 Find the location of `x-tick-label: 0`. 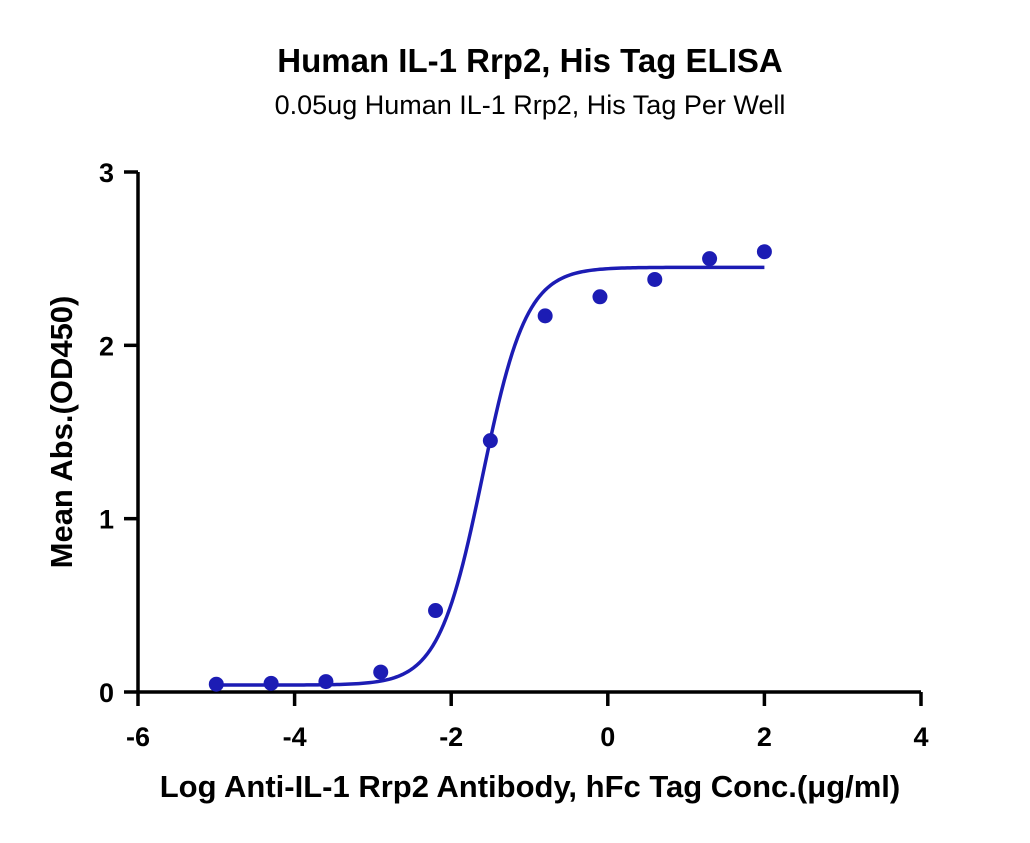

x-tick-label: 0 is located at coordinates (607, 737).